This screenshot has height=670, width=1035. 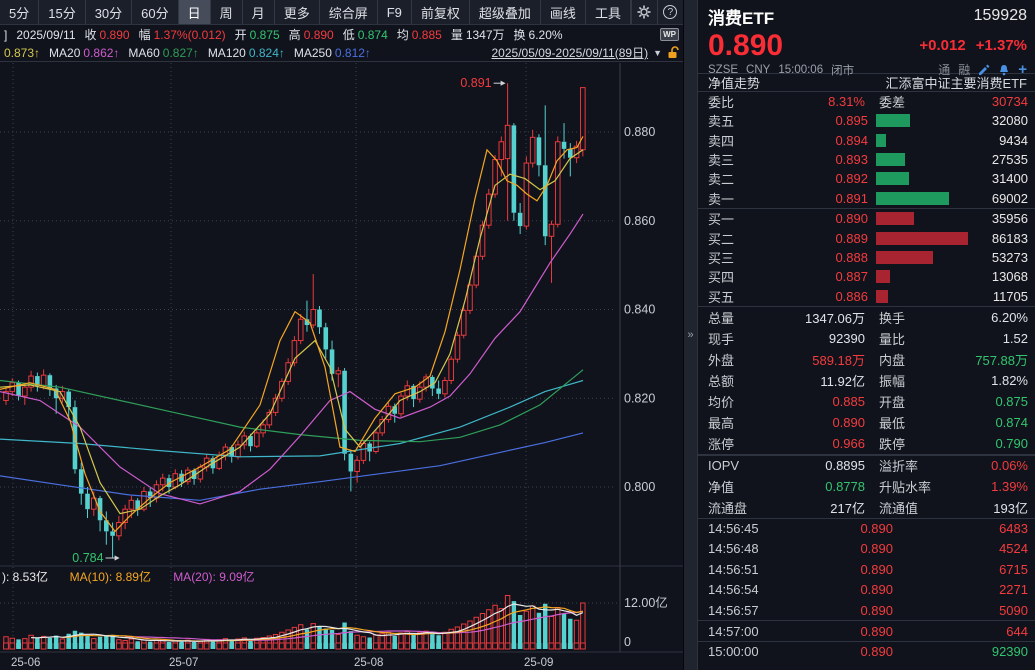 I want to click on stat-label: 现手, so click(x=721, y=339).